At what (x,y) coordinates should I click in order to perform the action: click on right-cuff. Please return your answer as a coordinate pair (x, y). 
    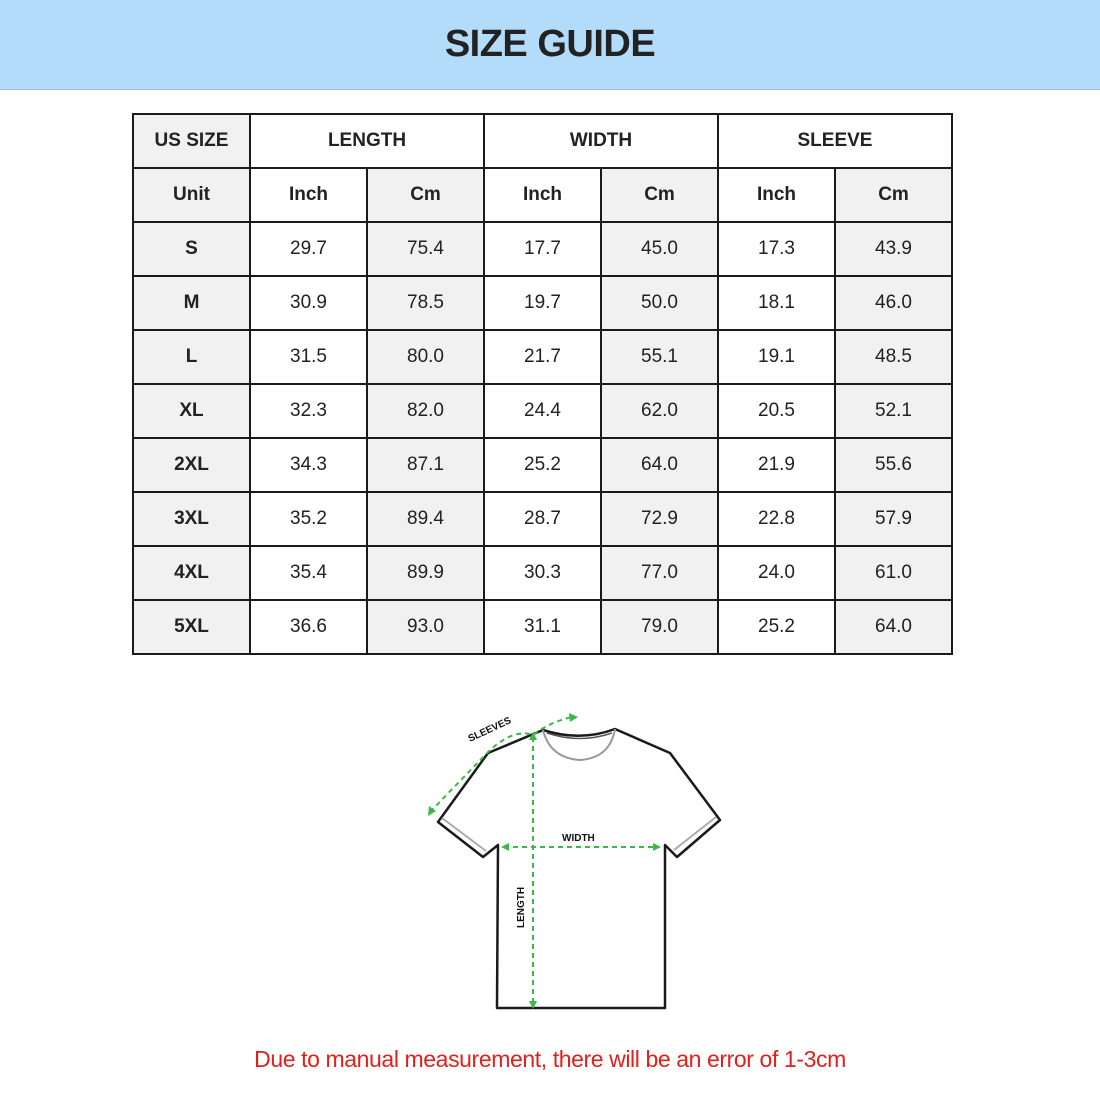
    Looking at the image, I should click on (695, 833).